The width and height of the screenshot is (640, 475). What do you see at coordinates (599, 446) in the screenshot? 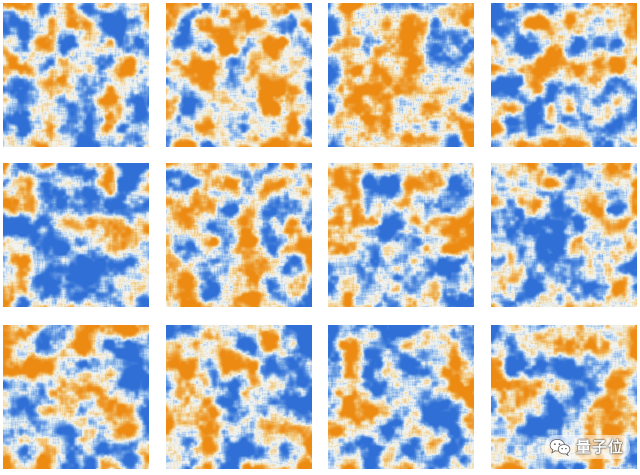
I see `watermark-text: 量子位` at bounding box center [599, 446].